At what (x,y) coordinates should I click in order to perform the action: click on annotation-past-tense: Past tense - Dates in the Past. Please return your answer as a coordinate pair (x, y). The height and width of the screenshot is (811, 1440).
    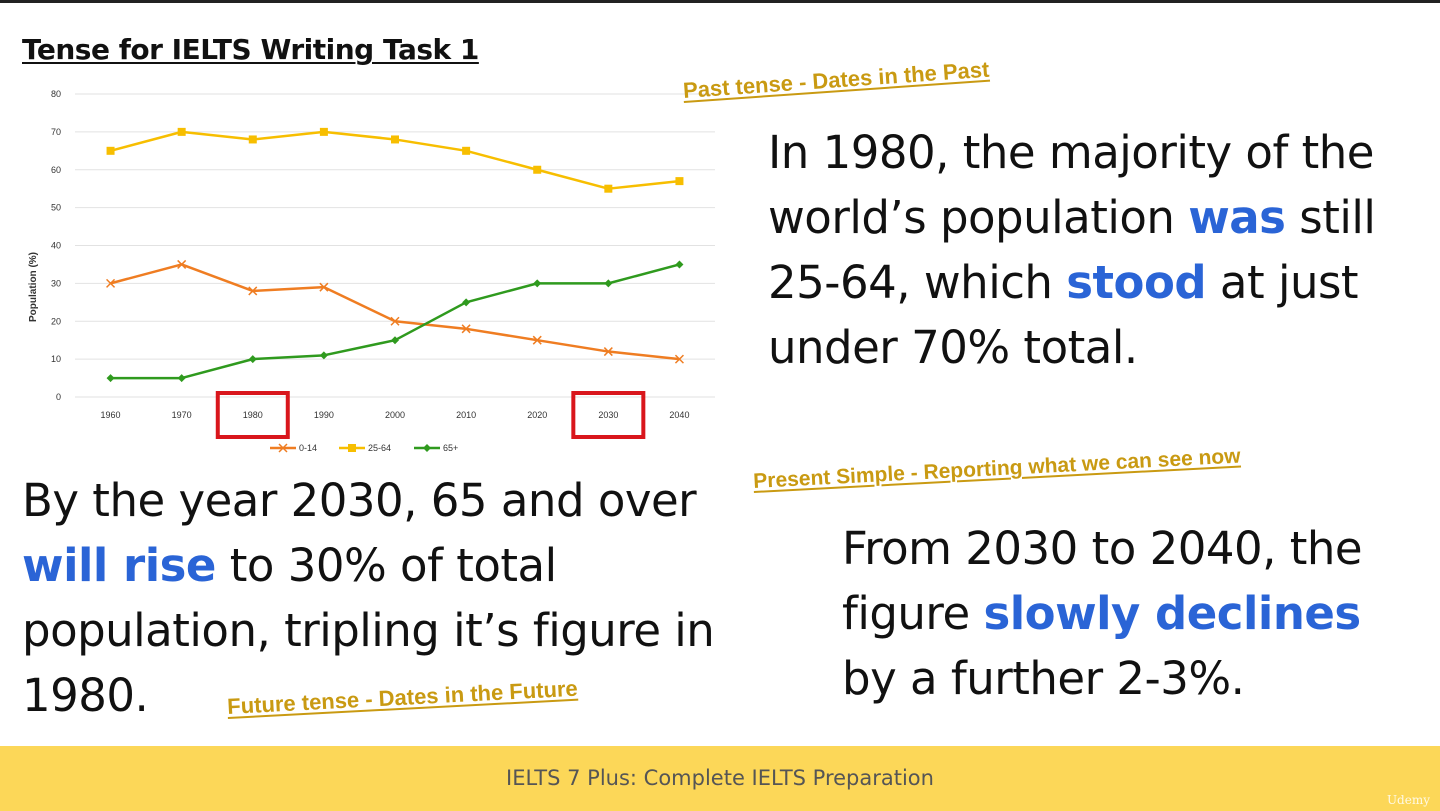
    Looking at the image, I should click on (836, 80).